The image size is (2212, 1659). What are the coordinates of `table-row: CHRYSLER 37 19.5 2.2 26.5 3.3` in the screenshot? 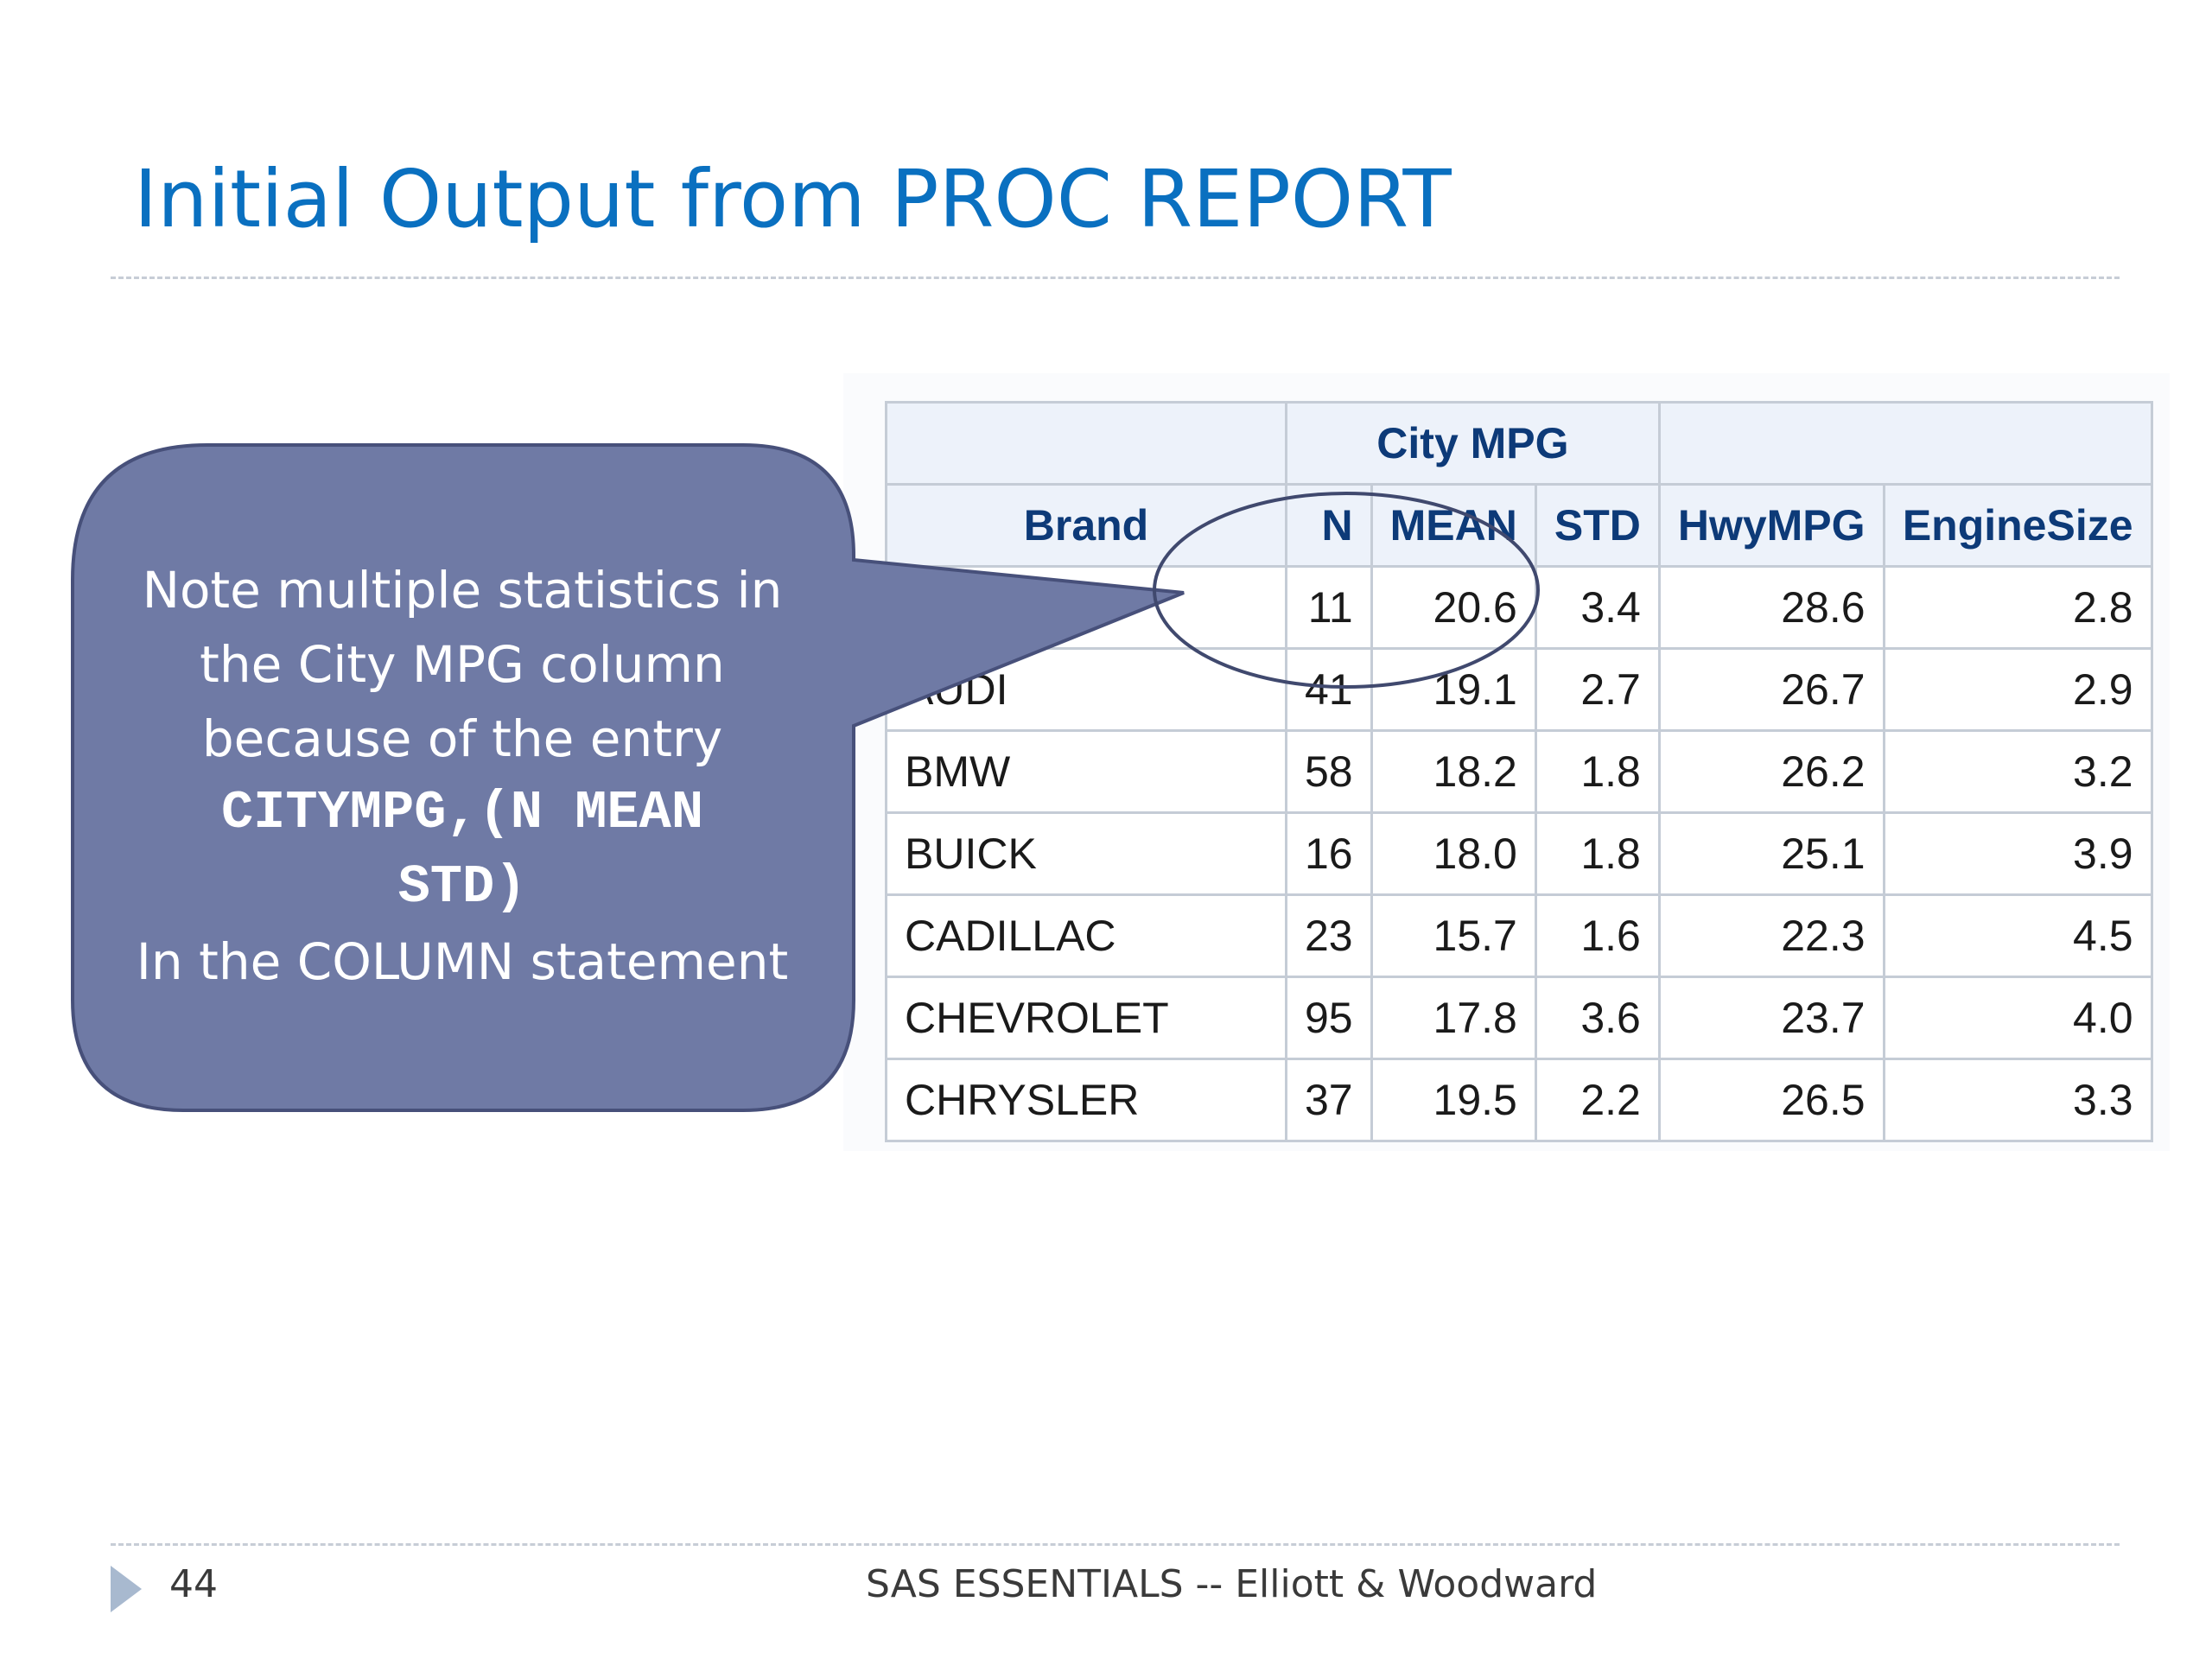 It's located at (1519, 1100).